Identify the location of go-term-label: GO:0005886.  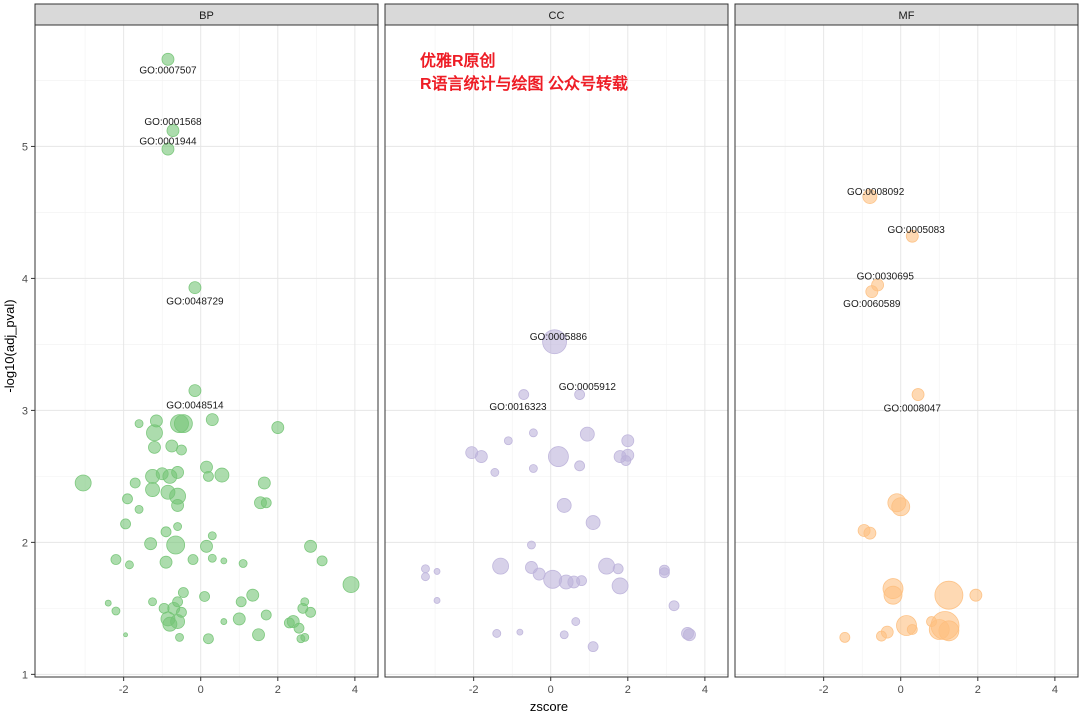
(559, 337).